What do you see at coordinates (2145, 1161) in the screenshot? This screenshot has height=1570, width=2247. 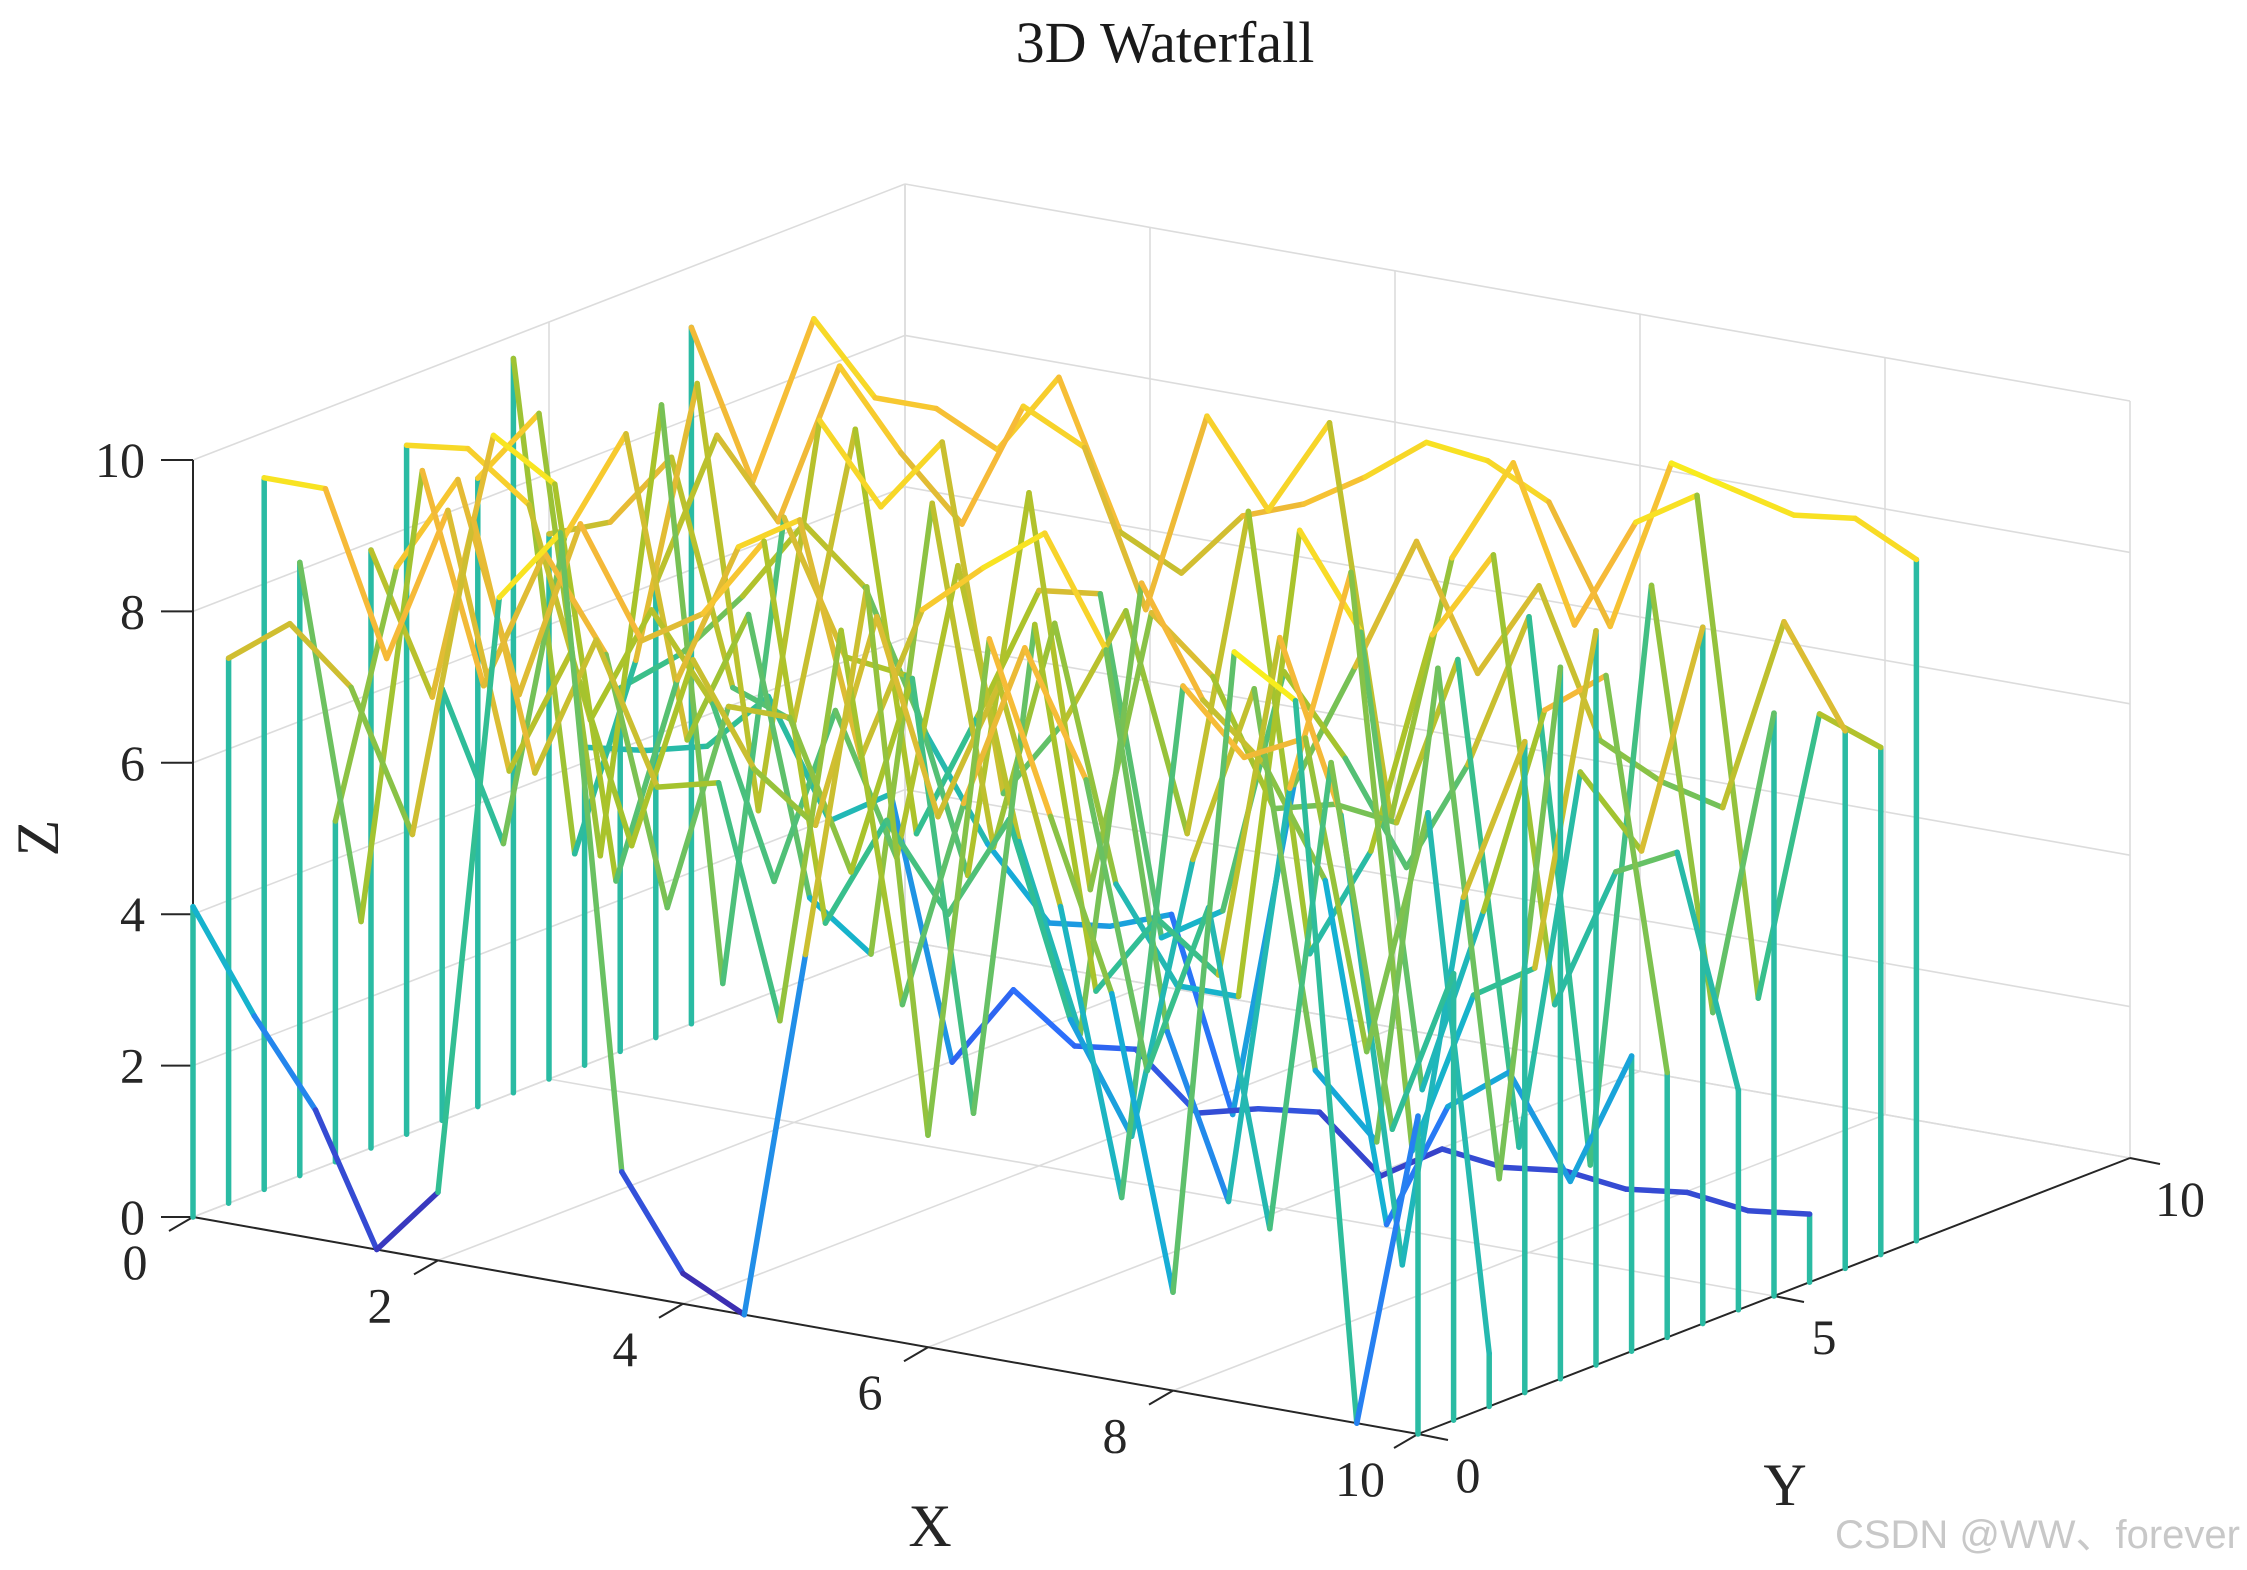 I see `y-tick-mark` at bounding box center [2145, 1161].